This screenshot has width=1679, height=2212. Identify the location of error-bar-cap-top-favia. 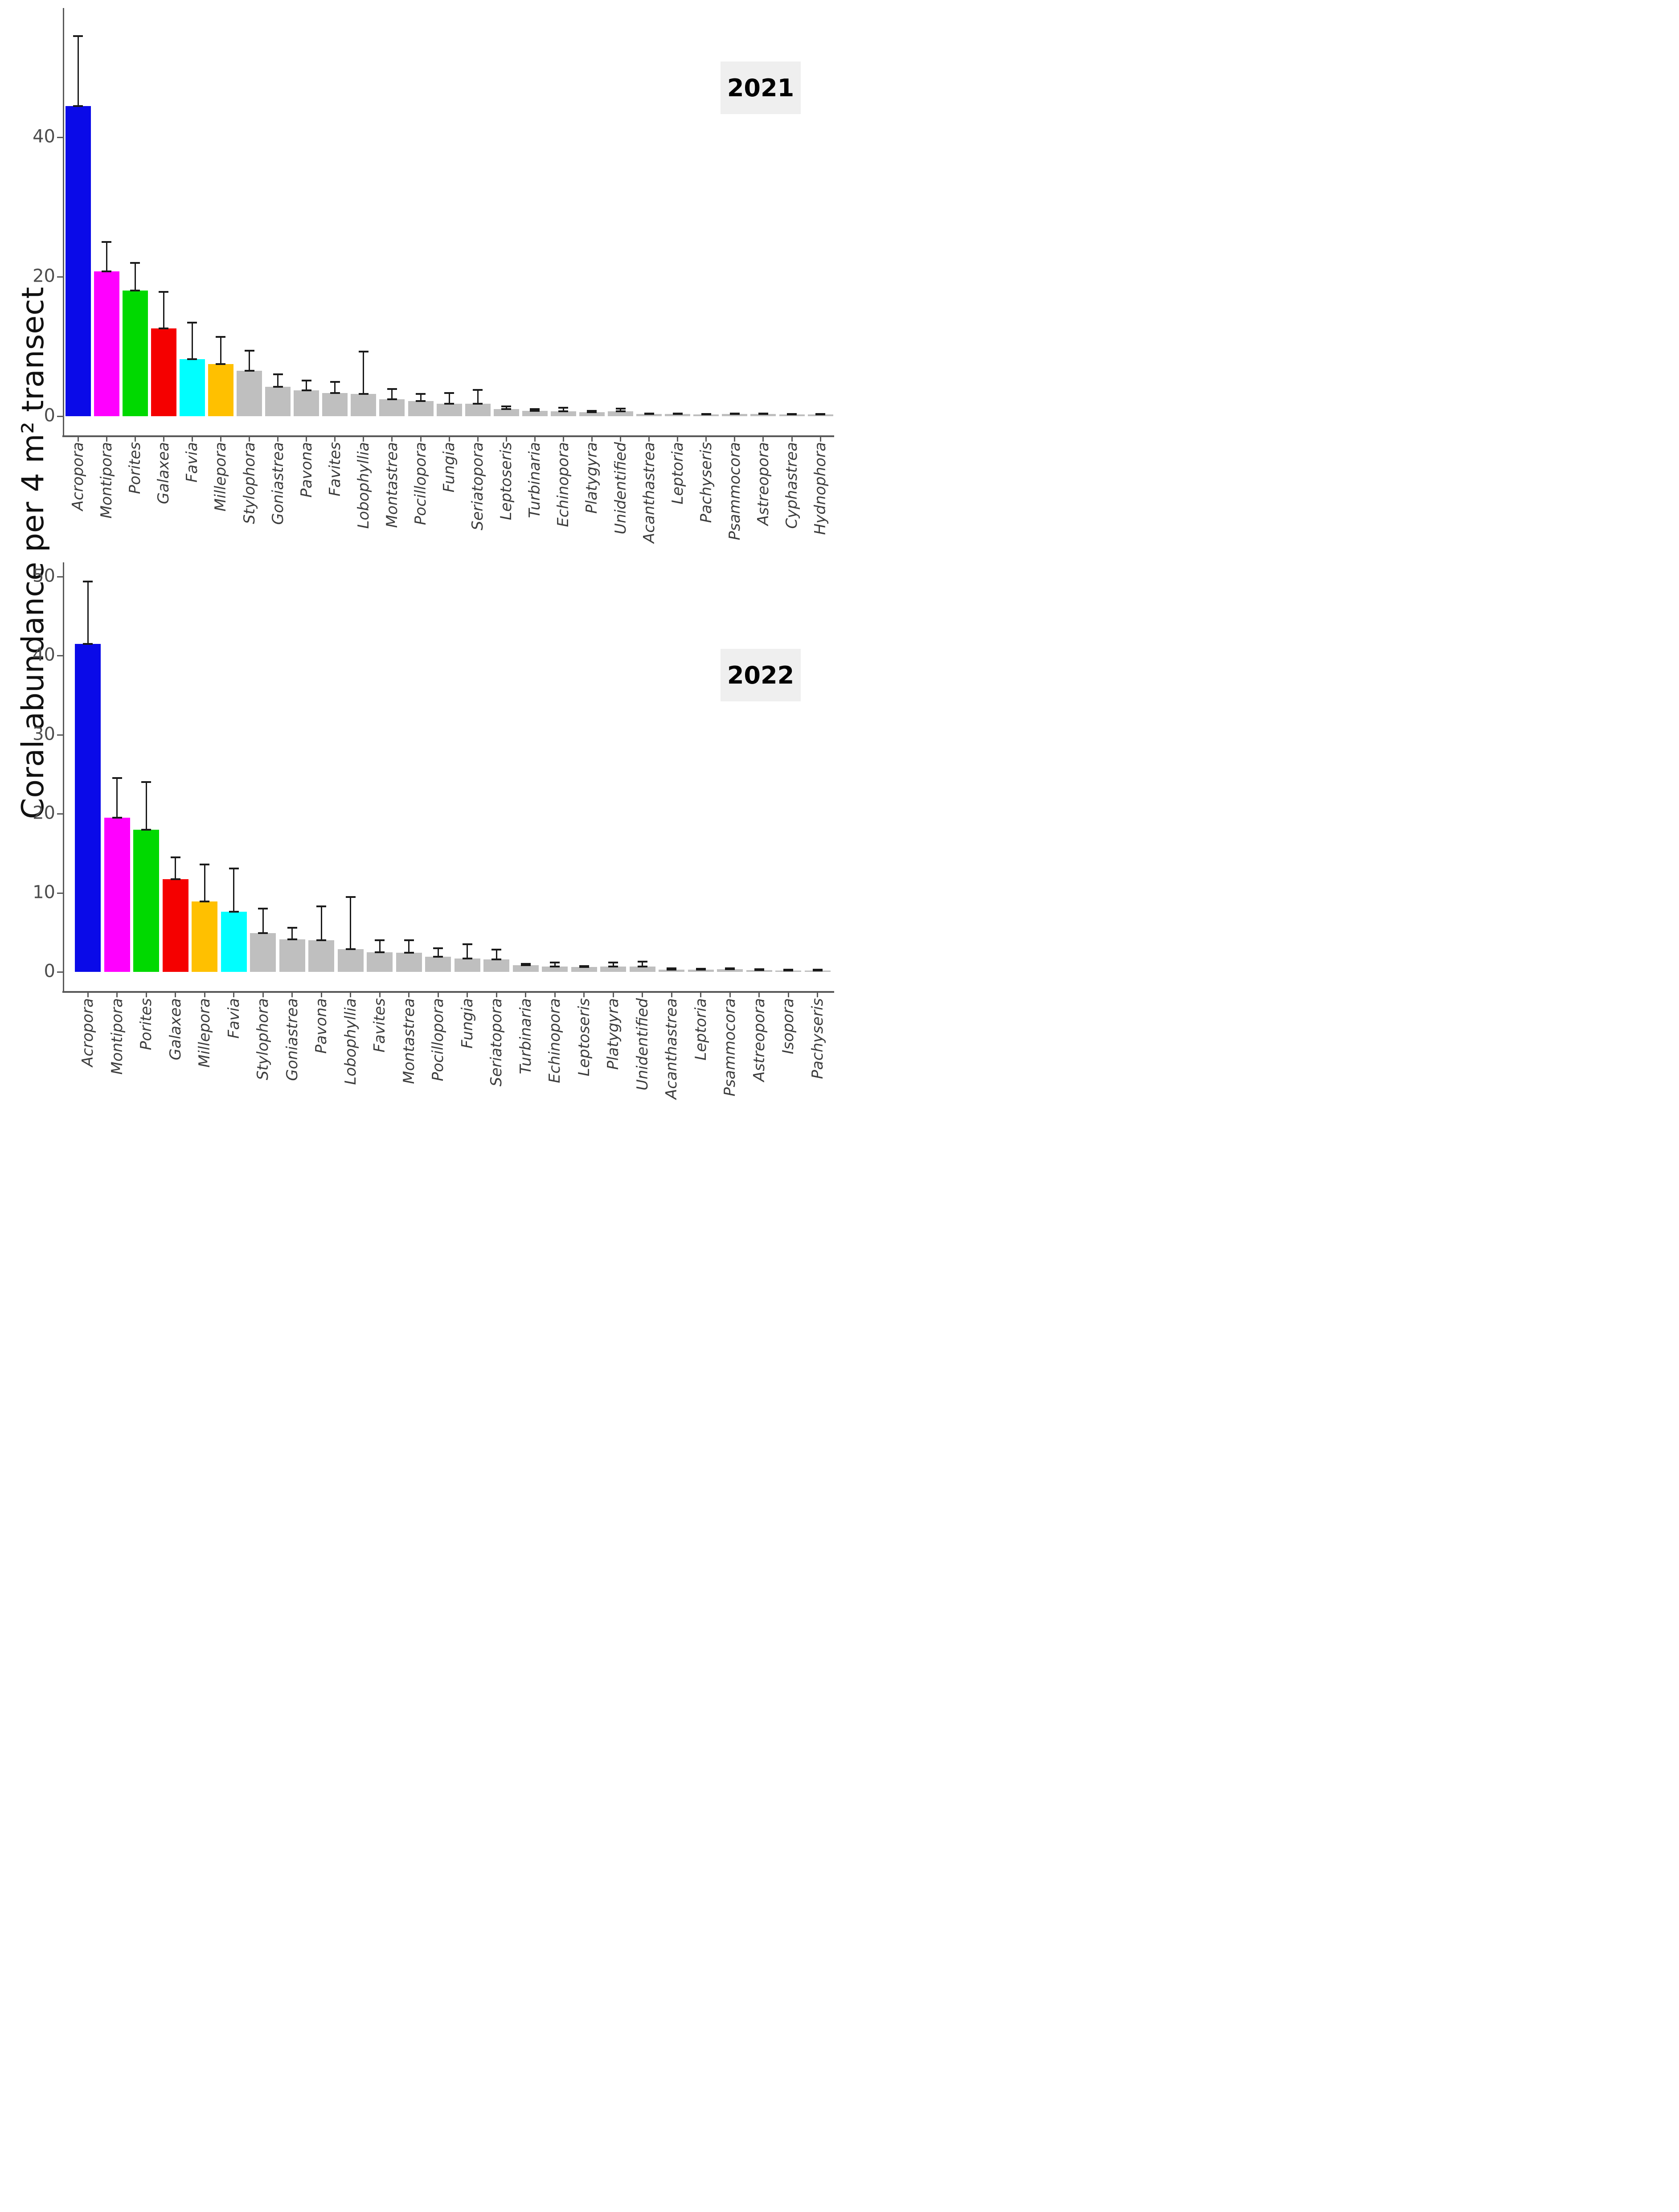
(192, 323).